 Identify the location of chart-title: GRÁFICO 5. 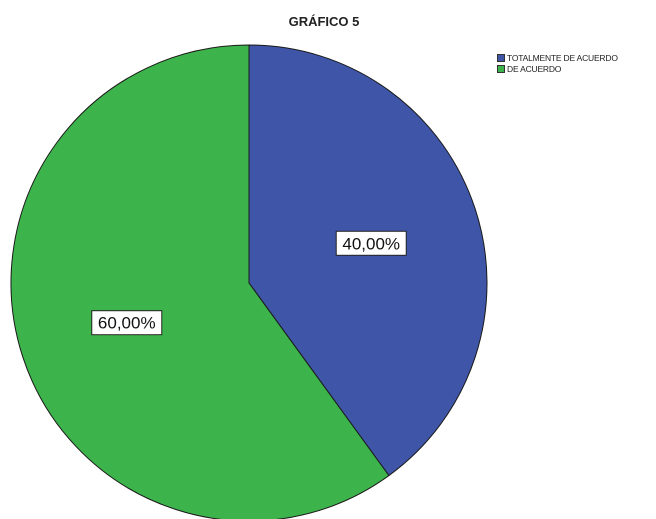
(328, 21).